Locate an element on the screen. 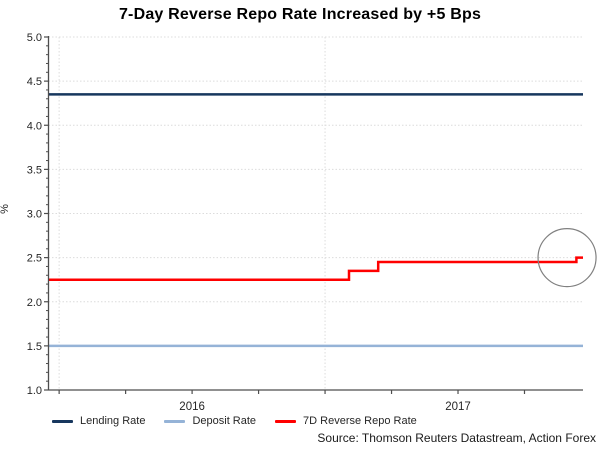 The height and width of the screenshot is (449, 600). reverse-repo-rate-line-swatch is located at coordinates (286, 421).